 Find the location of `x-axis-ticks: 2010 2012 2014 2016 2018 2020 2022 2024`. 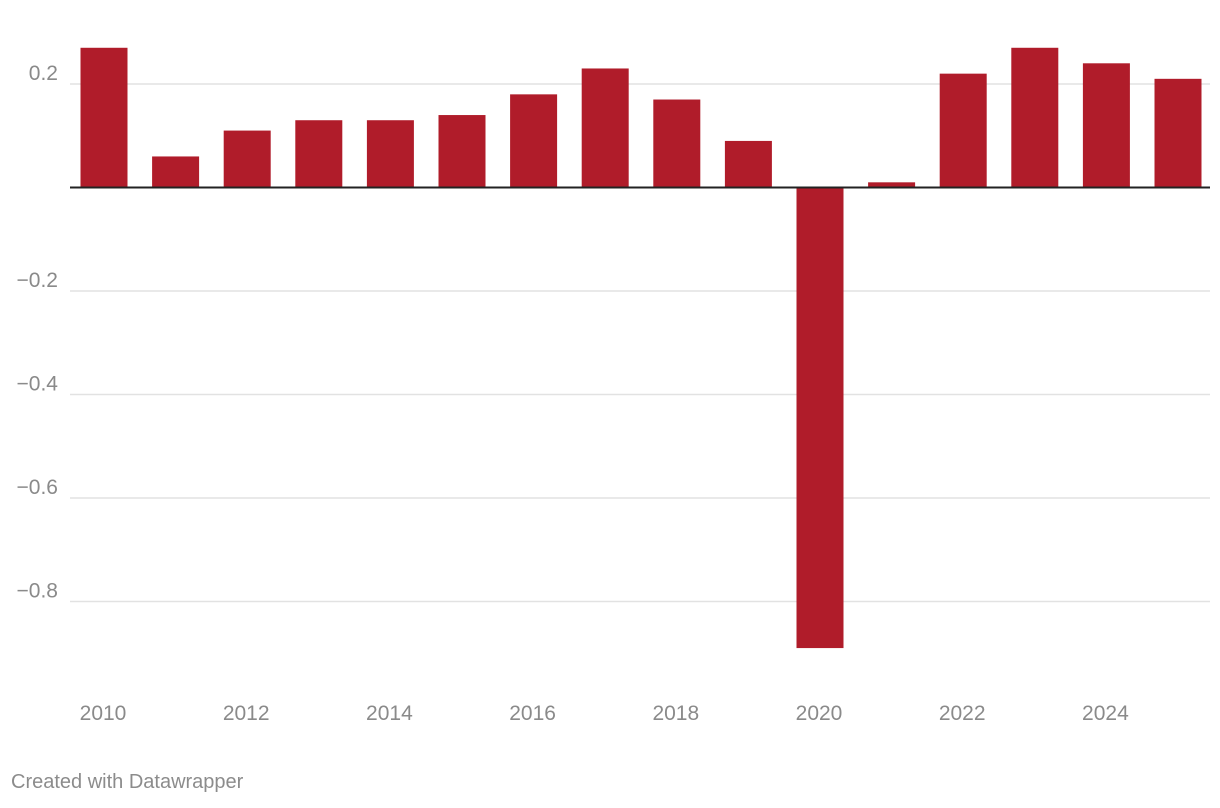

x-axis-ticks: 2010 2012 2014 2016 2018 2020 2022 2024 is located at coordinates (604, 713).